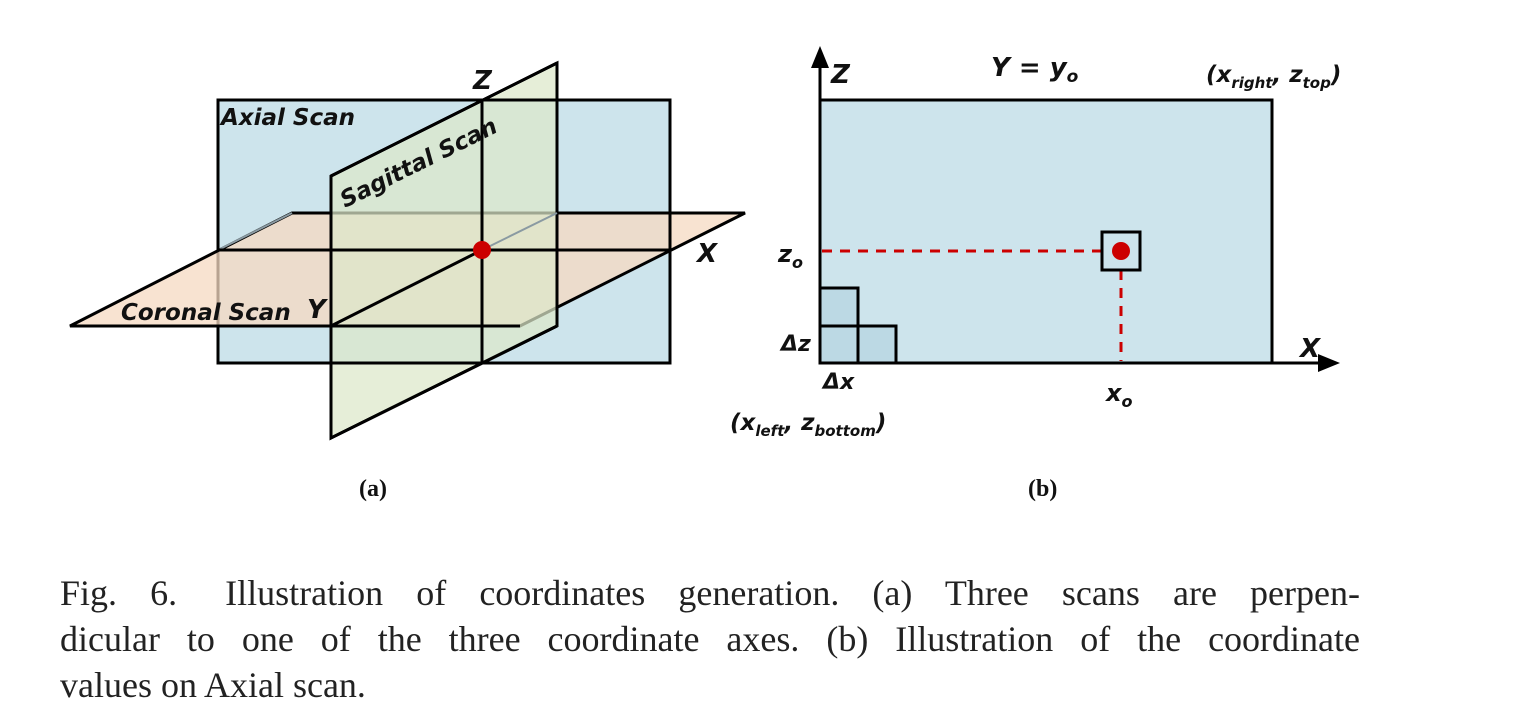 The width and height of the screenshot is (1515, 722). Describe the element at coordinates (287, 118) in the screenshot. I see `axial-scan-label: Axial Scan` at that location.